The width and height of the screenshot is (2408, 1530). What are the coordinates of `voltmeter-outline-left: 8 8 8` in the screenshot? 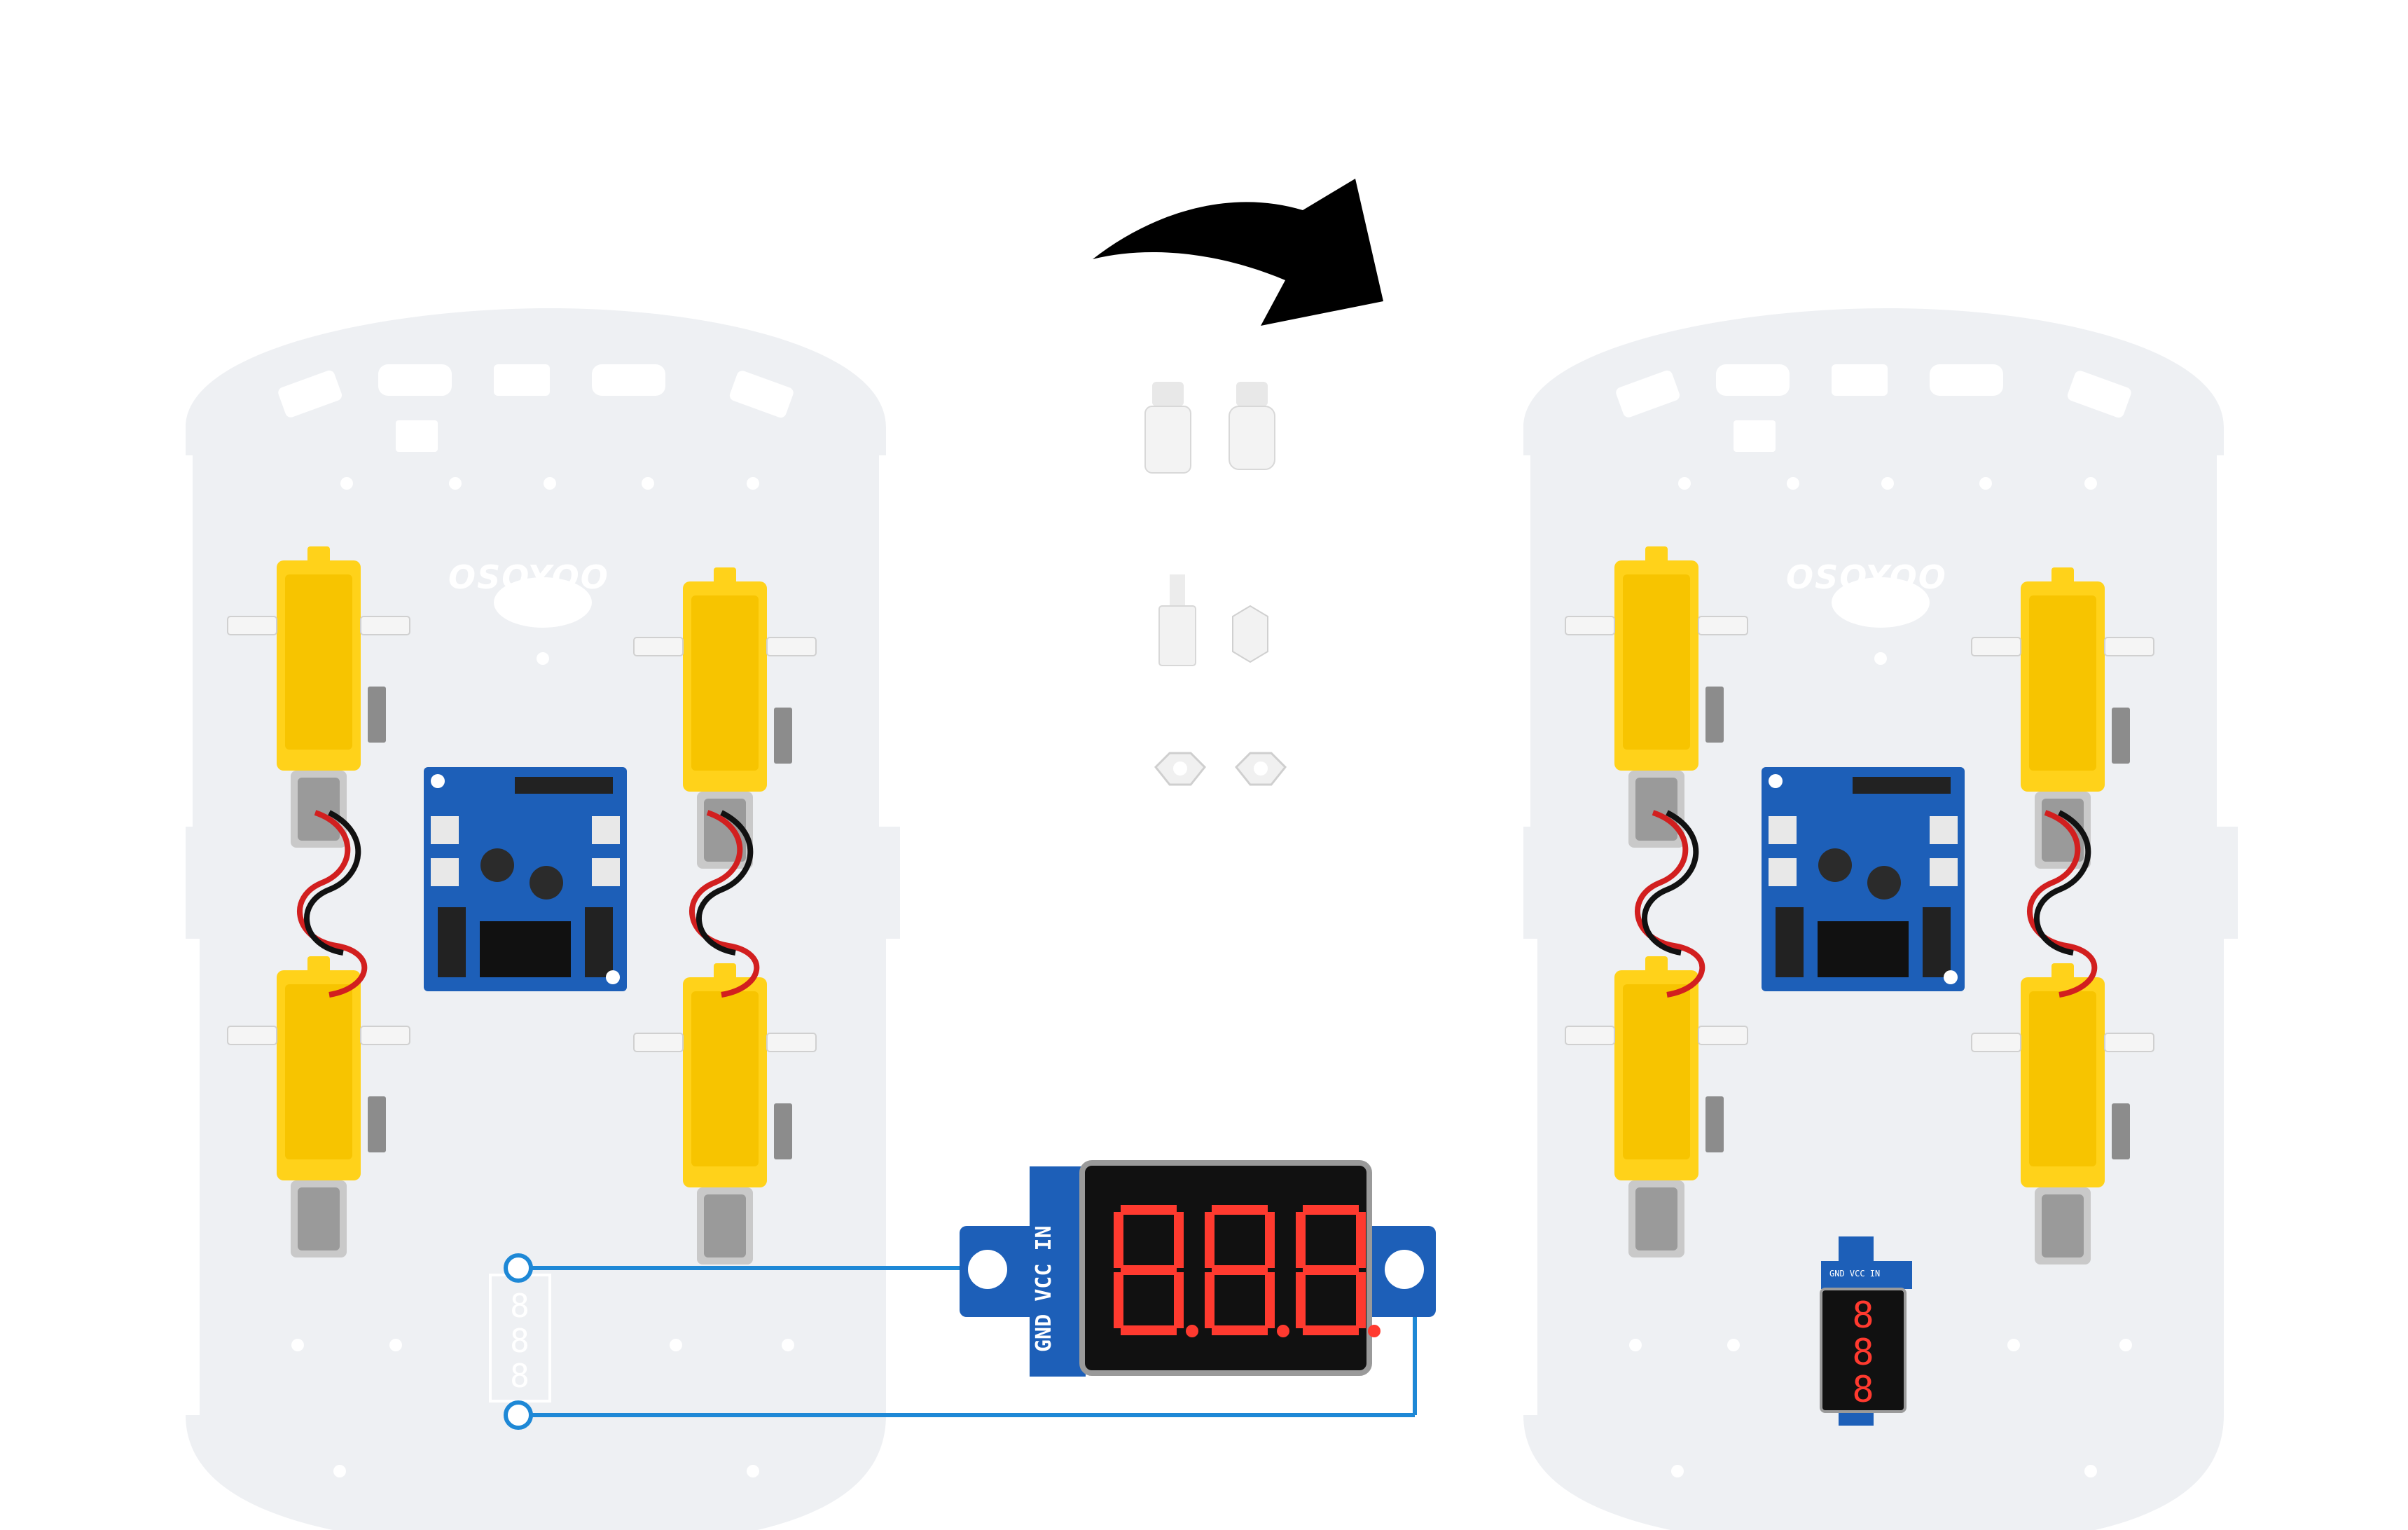 It's located at (520, 1338).